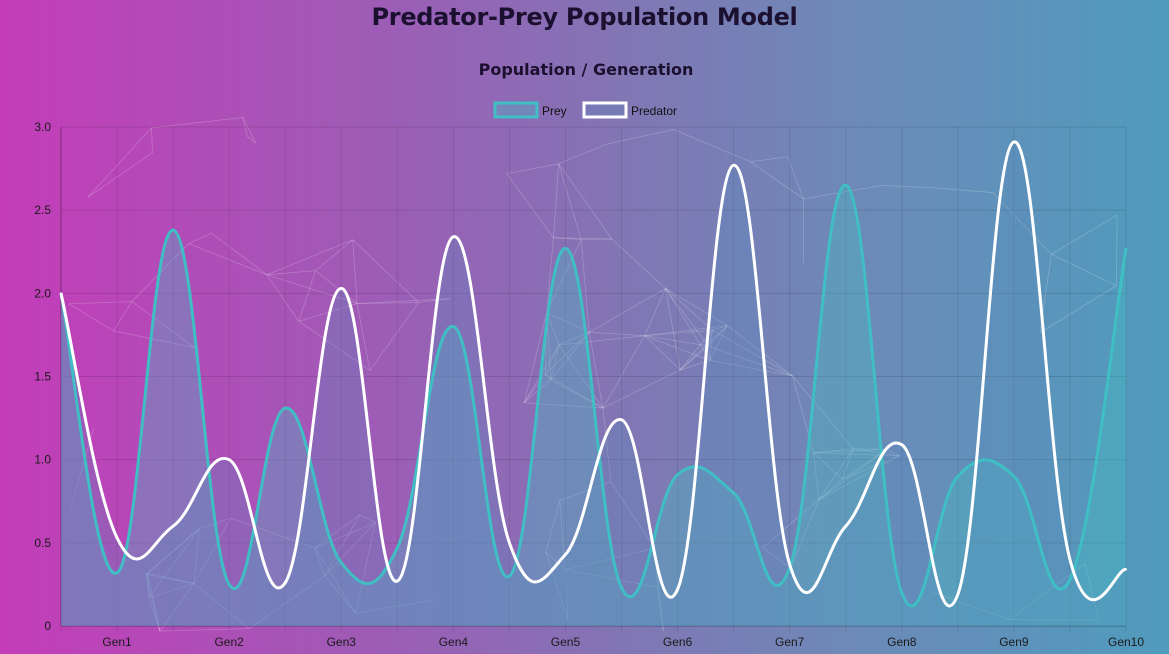  I want to click on y-axis: 0 0.5 1.0 1.5 2.0 2.5 3.0, so click(42, 376).